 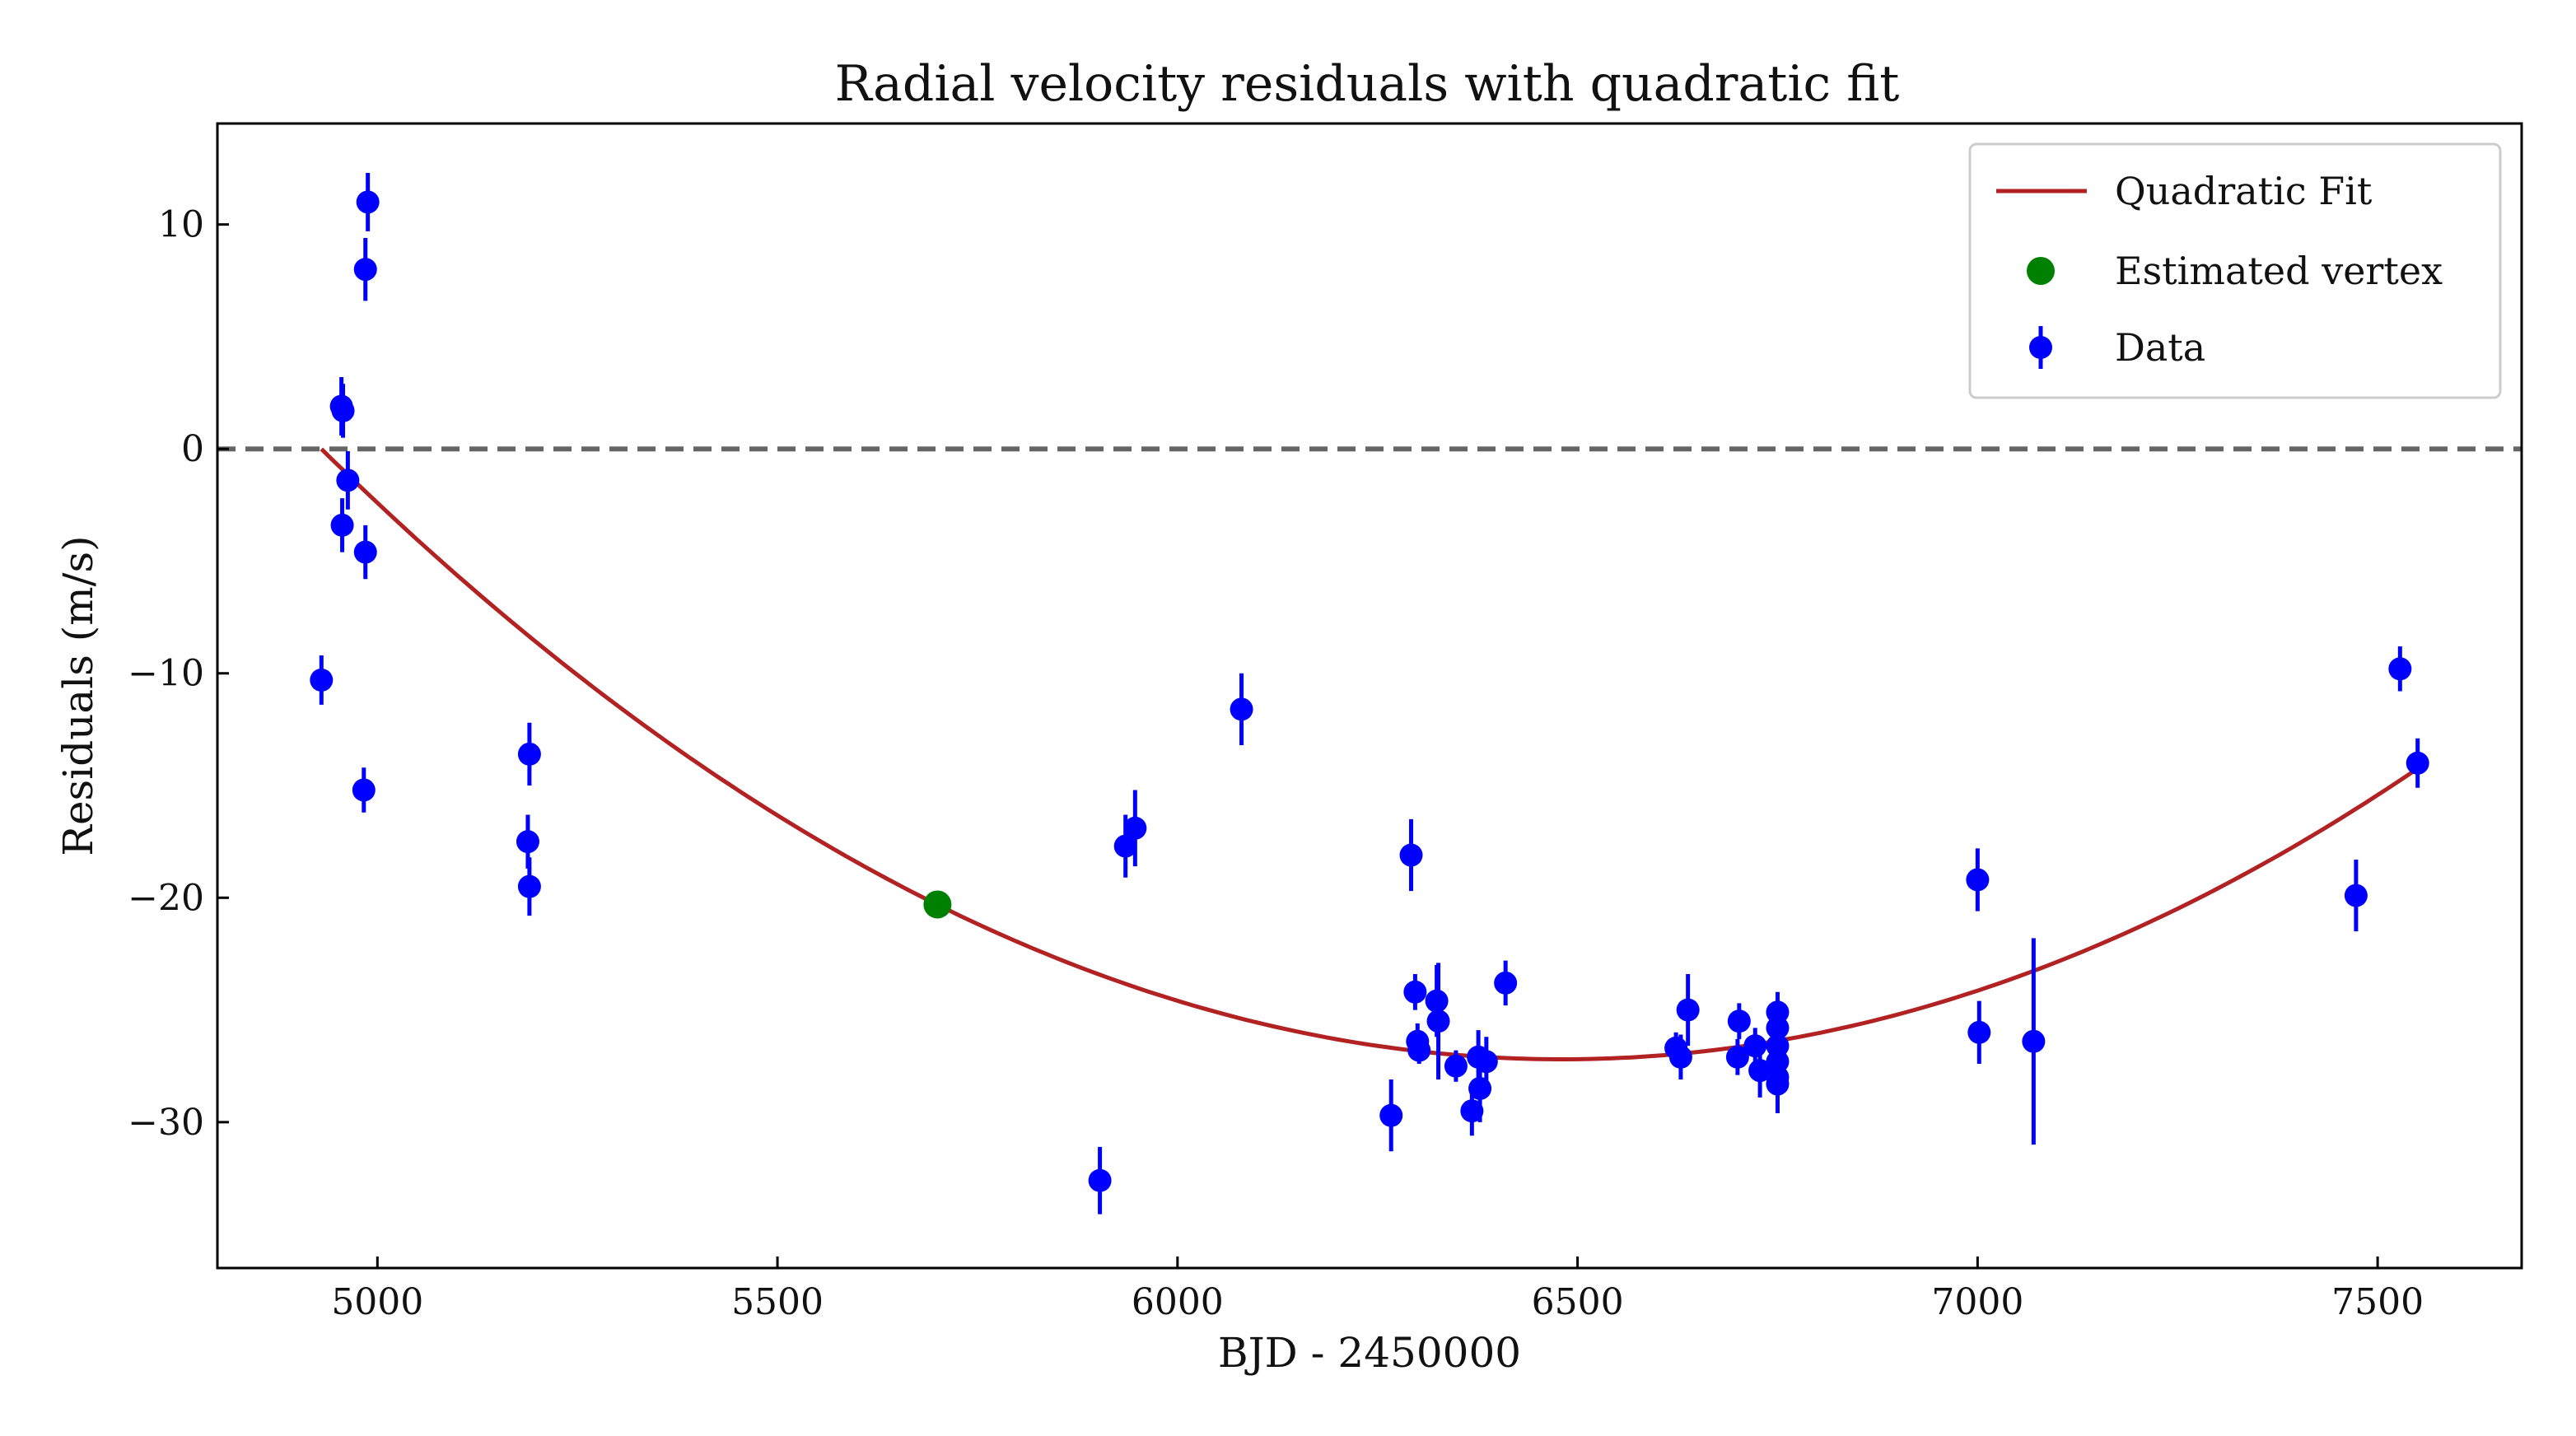 What do you see at coordinates (2279, 271) in the screenshot?
I see `legend-label-estimated-vertex: Estimated vertex` at bounding box center [2279, 271].